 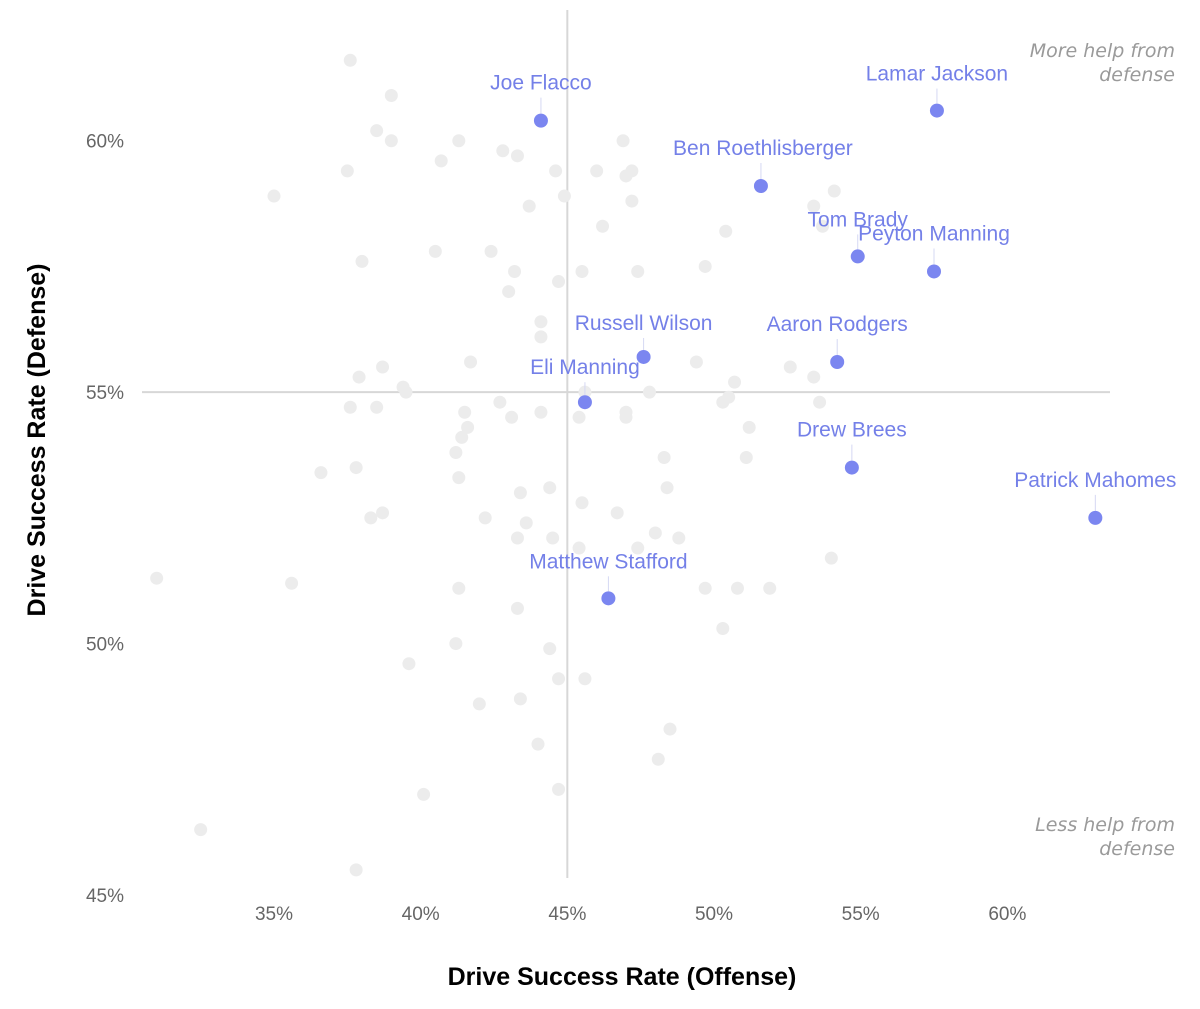 I want to click on annotation-bottom-right: Less help from defense, so click(x=1105, y=837).